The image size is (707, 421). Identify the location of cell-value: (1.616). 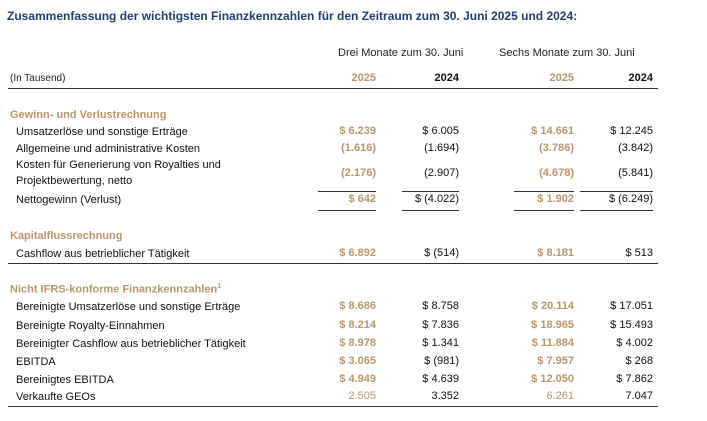
(358, 148).